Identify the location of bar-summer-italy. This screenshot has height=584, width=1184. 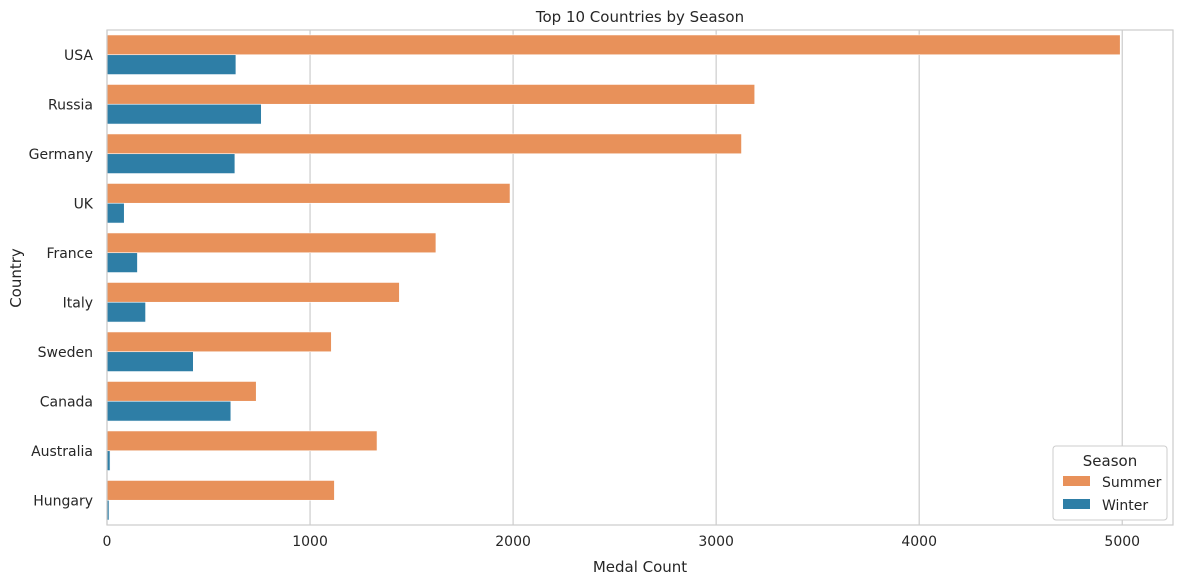
(253, 292).